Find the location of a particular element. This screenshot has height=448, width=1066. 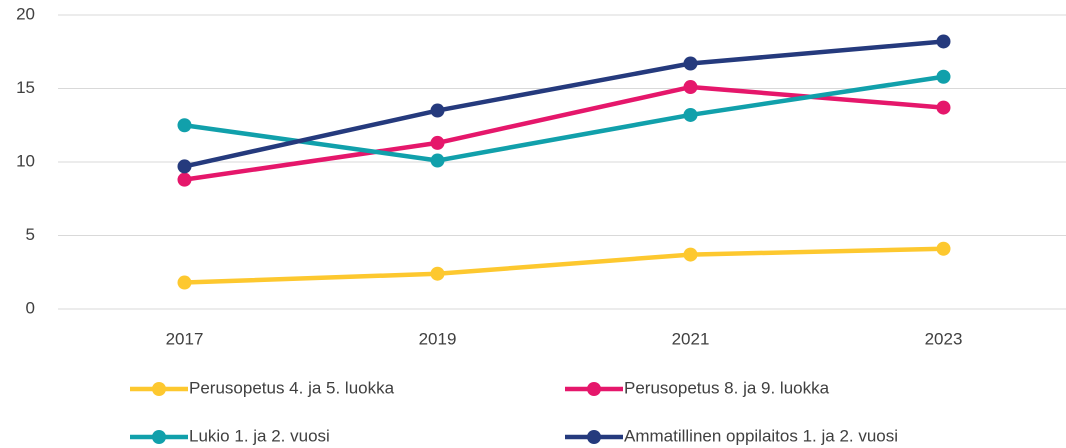

y-tick-label: 10 is located at coordinates (25, 160).